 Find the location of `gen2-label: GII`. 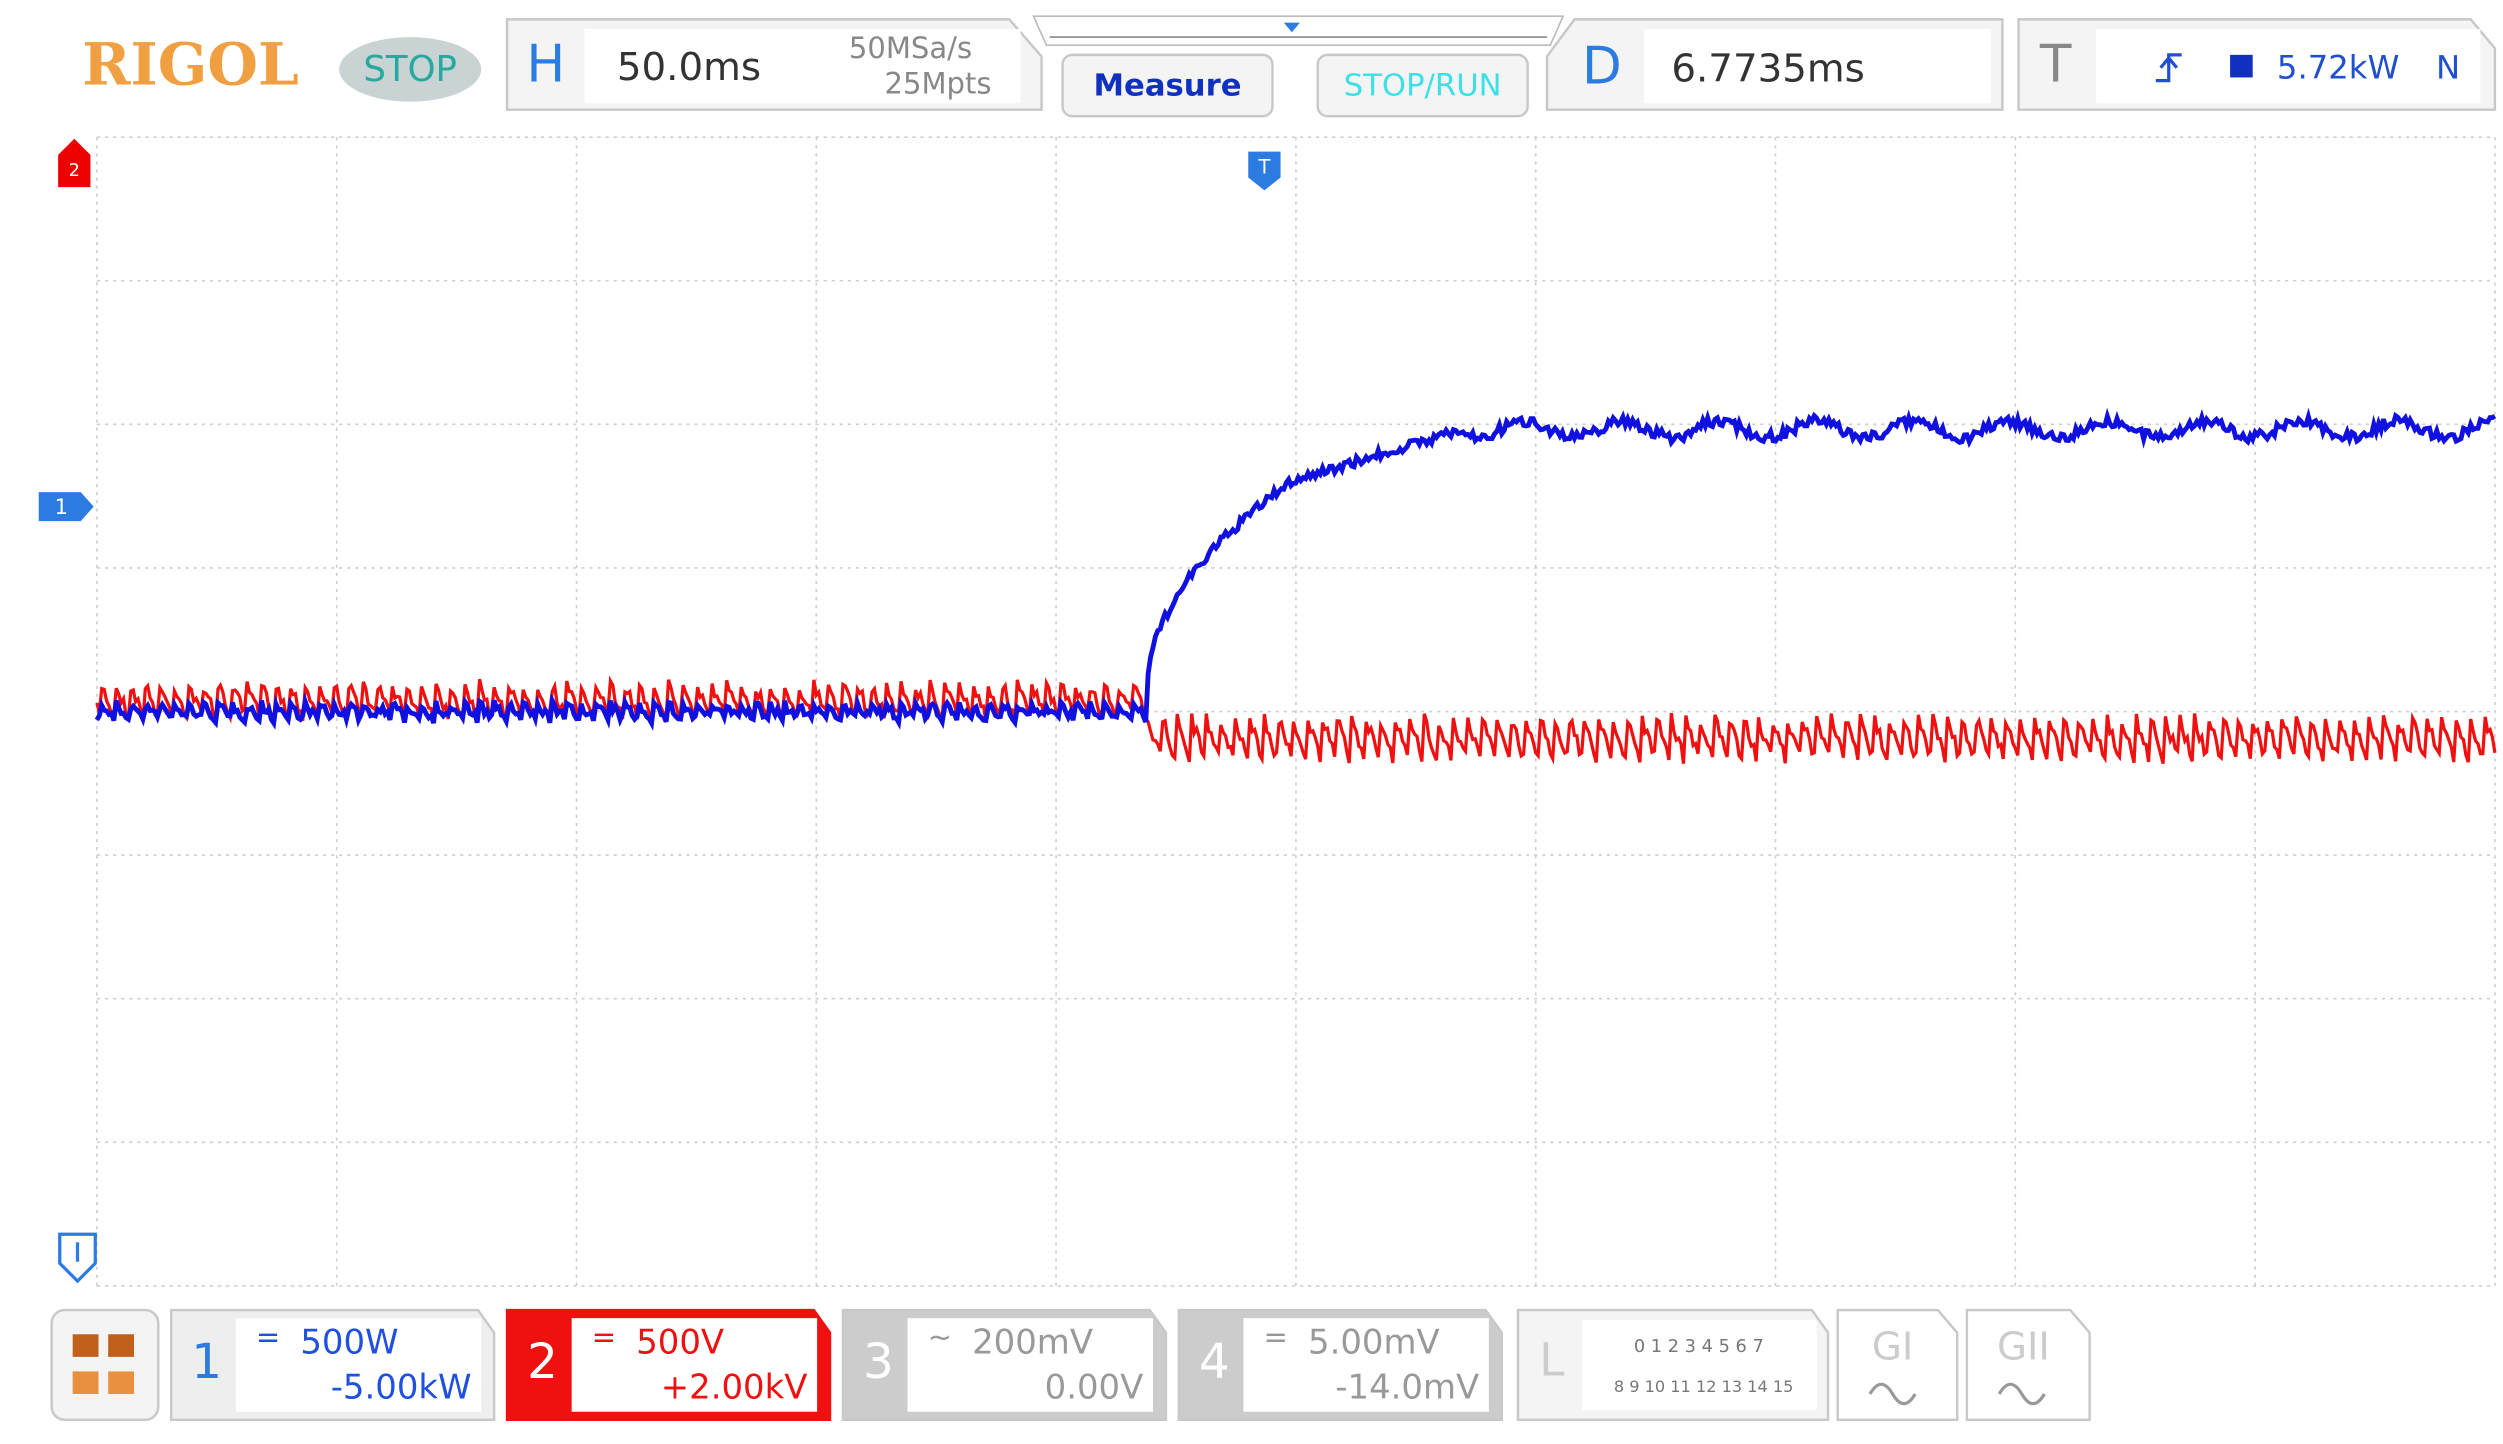

gen2-label: GII is located at coordinates (2023, 1346).